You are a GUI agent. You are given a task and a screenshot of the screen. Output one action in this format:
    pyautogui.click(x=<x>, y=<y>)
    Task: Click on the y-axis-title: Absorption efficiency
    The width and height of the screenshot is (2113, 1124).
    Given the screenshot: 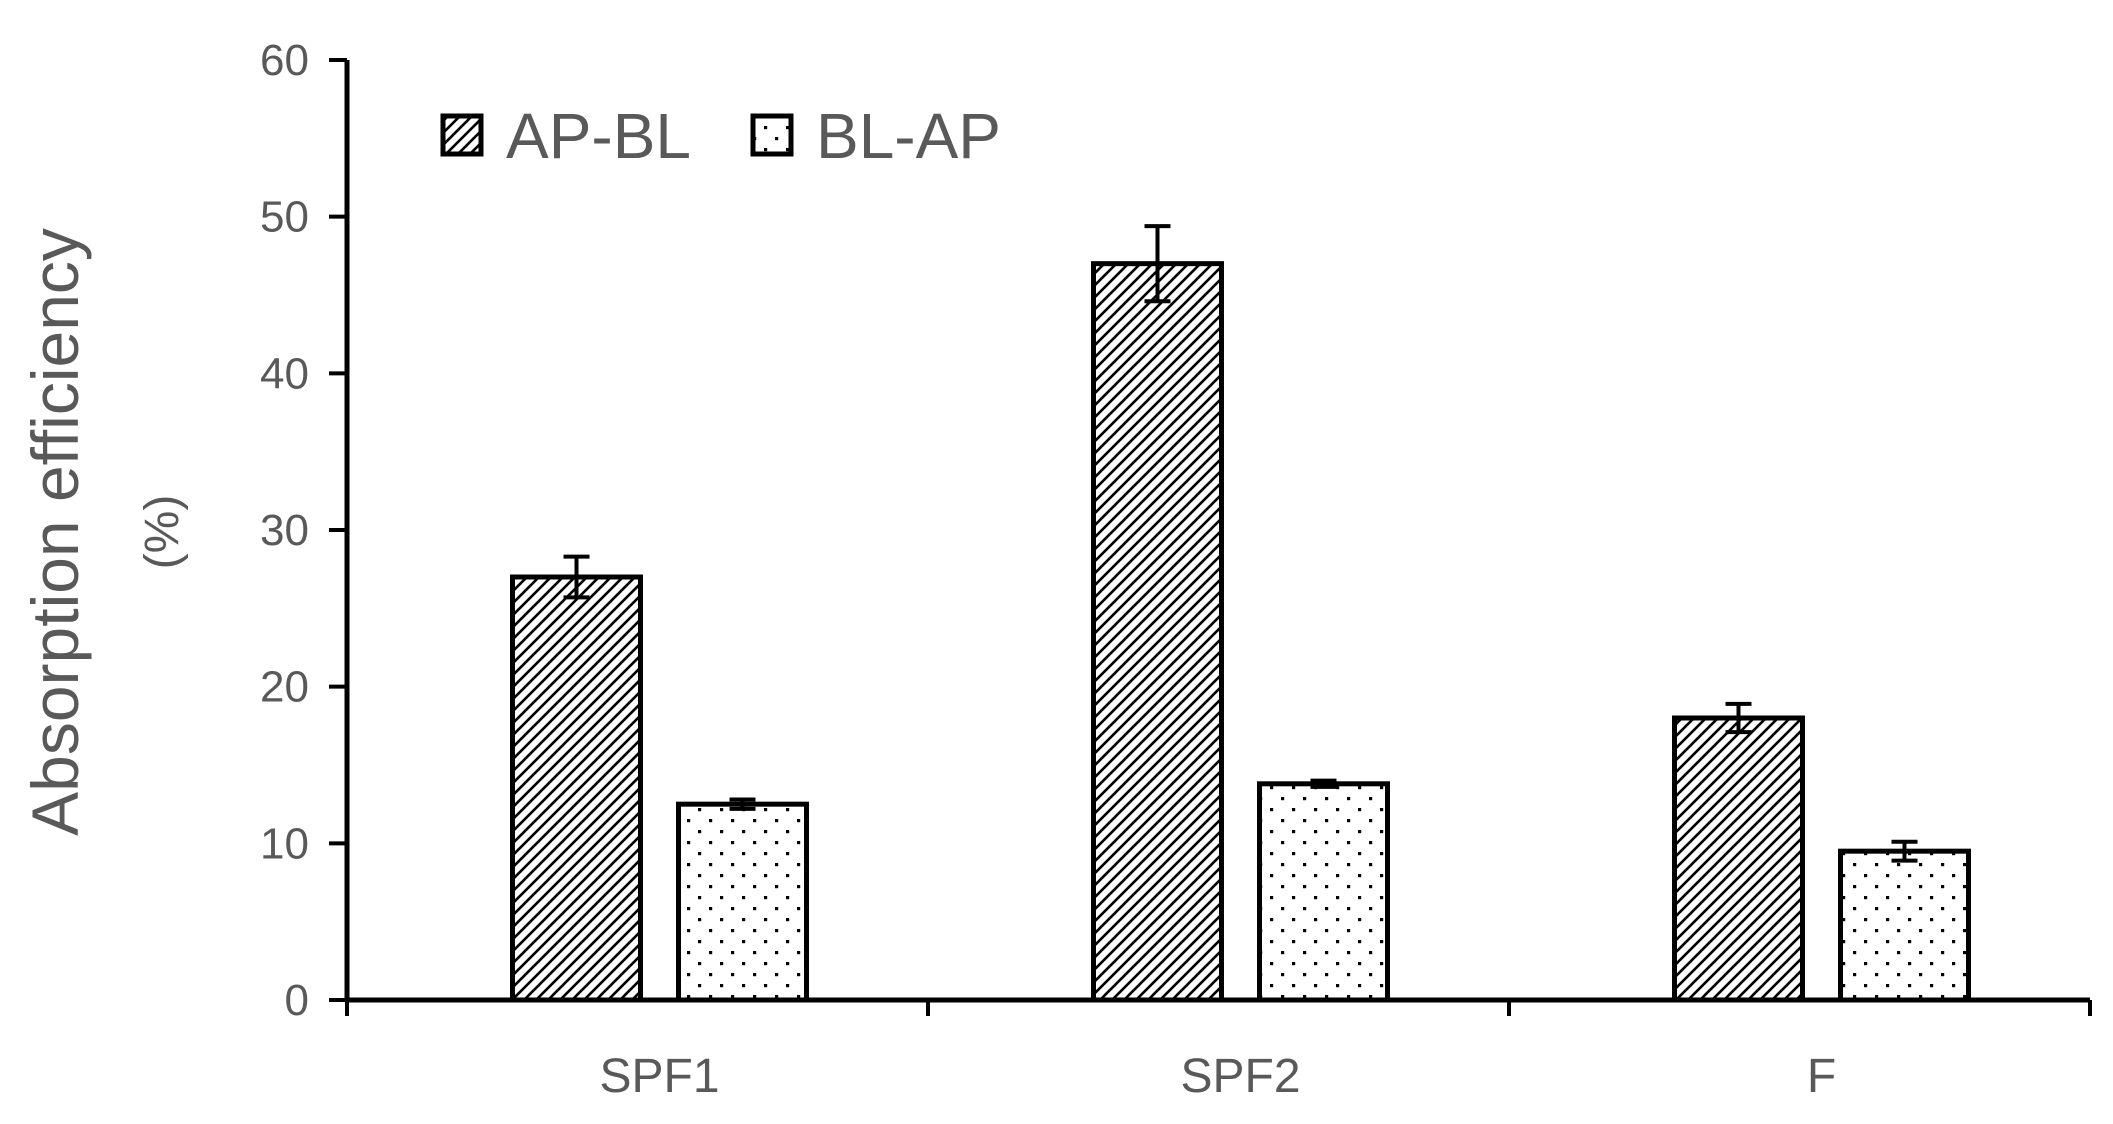 What is the action you would take?
    pyautogui.click(x=55, y=532)
    